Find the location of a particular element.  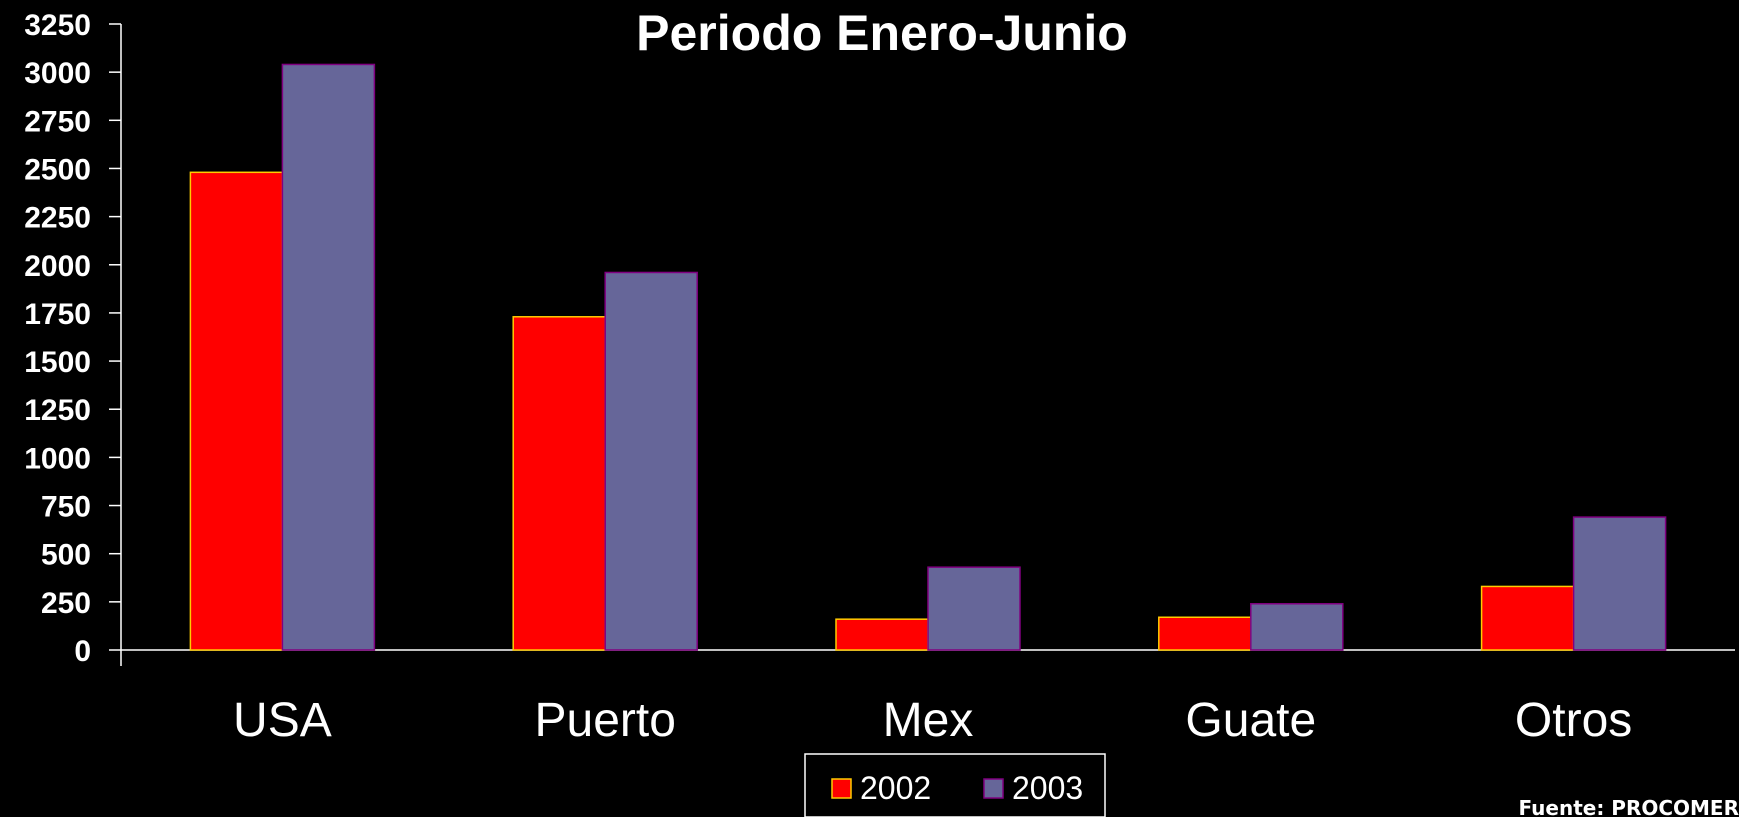

legend: 2002 2003 is located at coordinates (955, 785).